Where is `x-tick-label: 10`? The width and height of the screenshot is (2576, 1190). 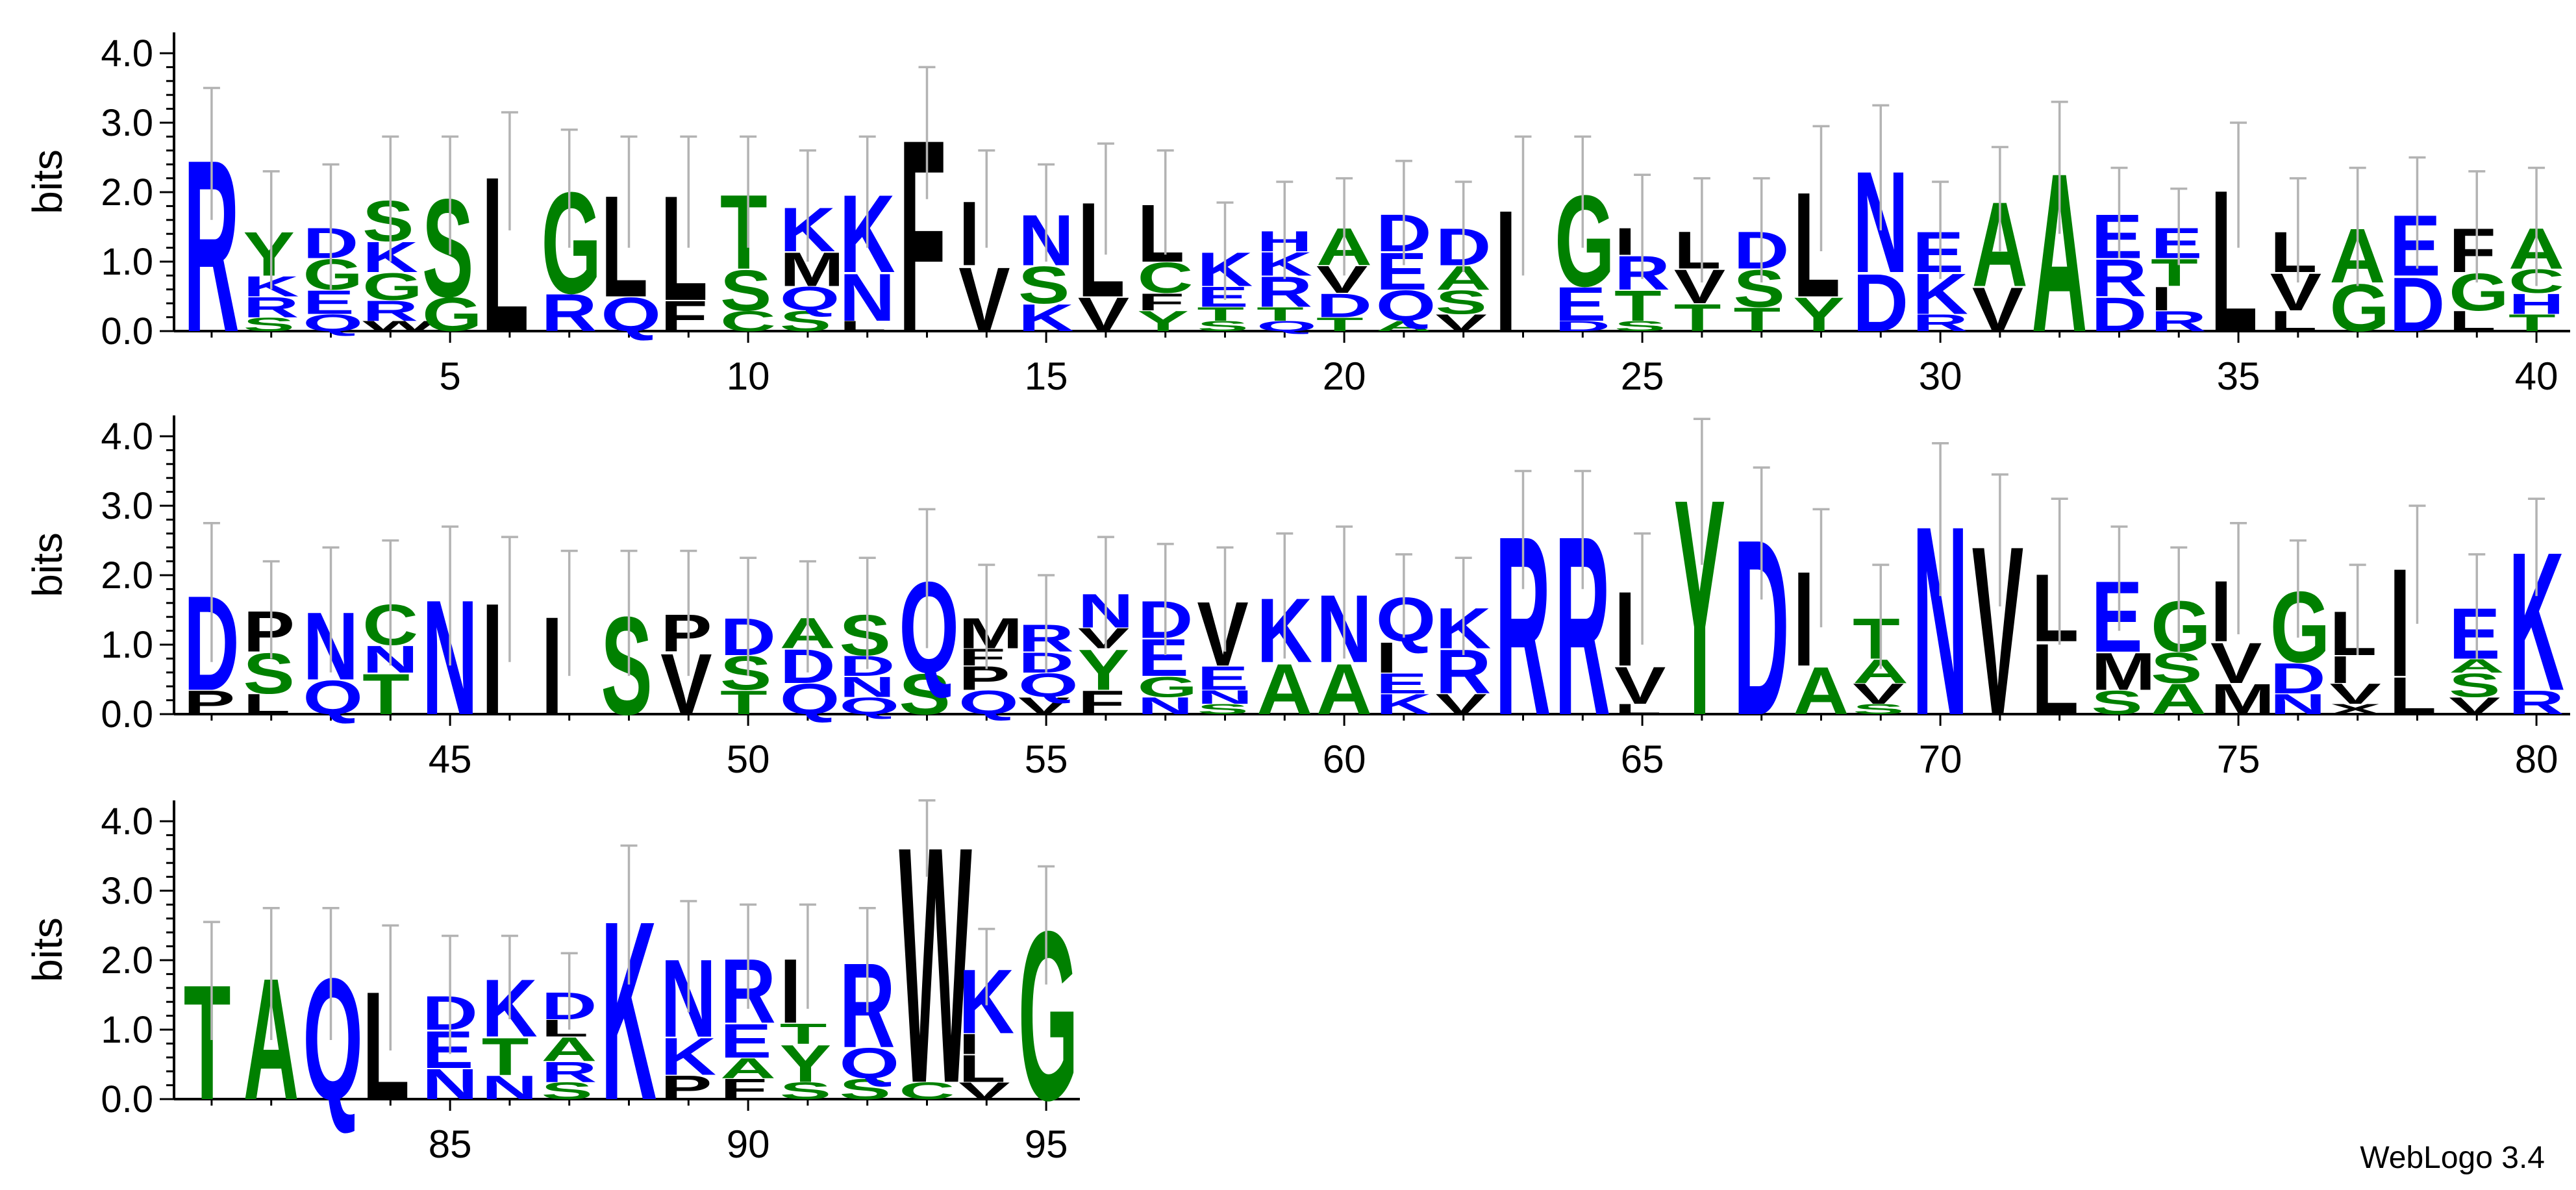 x-tick-label: 10 is located at coordinates (748, 376).